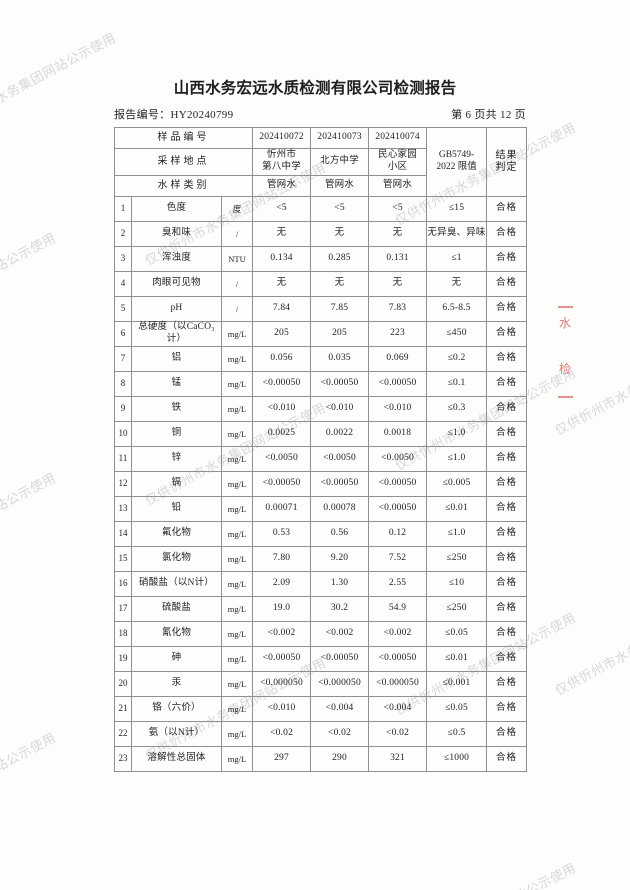  What do you see at coordinates (398, 534) in the screenshot?
I see `row-value-sample-3: 0.12` at bounding box center [398, 534].